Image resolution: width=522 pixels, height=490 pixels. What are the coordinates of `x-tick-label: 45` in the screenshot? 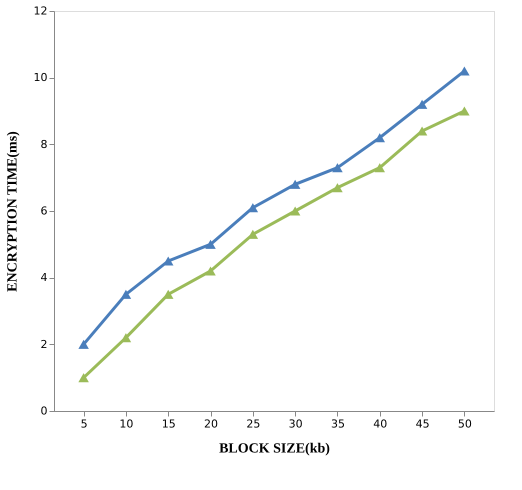 It's located at (423, 424).